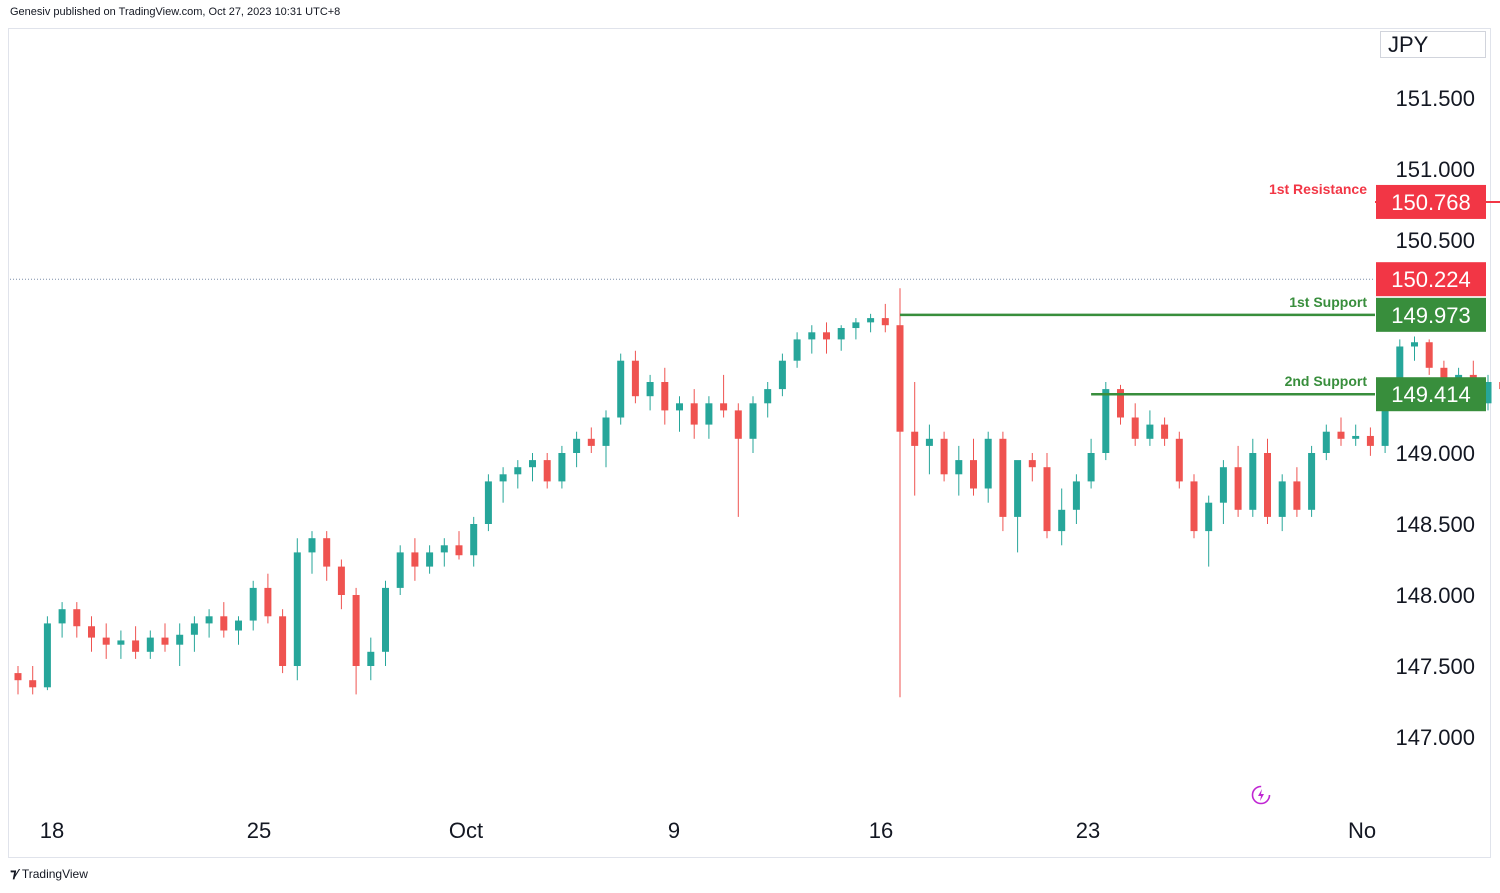 This screenshot has height=893, width=1500. Describe the element at coordinates (1261, 795) in the screenshot. I see `lightning-icon` at that location.